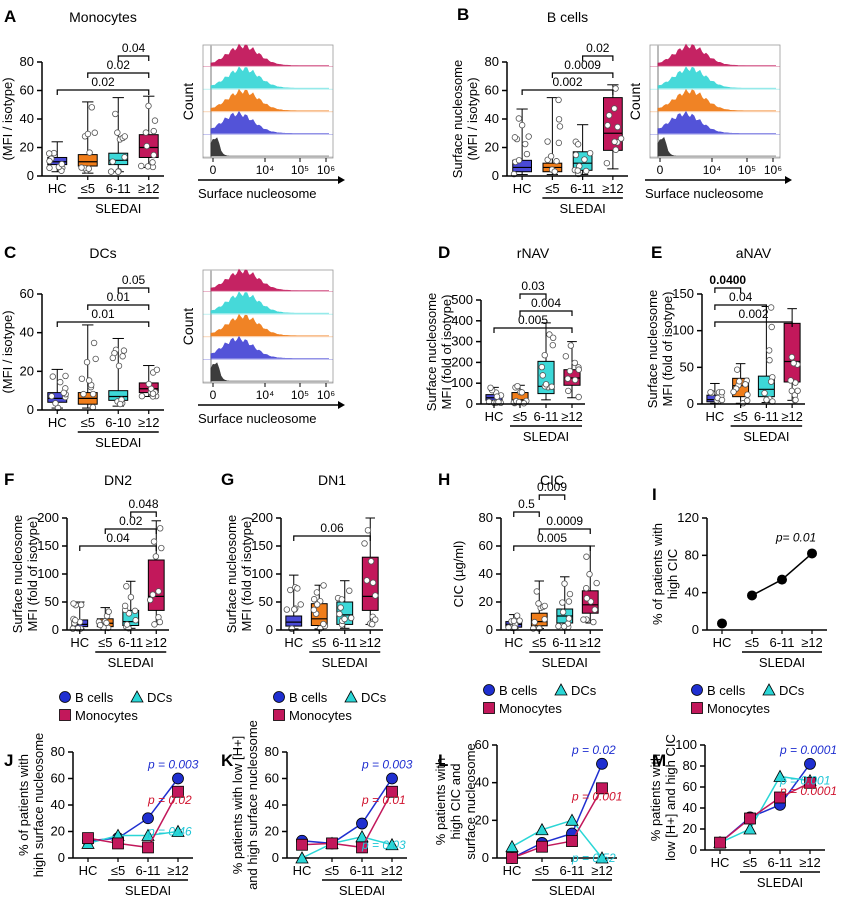 The width and height of the screenshot is (847, 900). I want to click on y-axis-label: (MFI / isotype), so click(7, 351).